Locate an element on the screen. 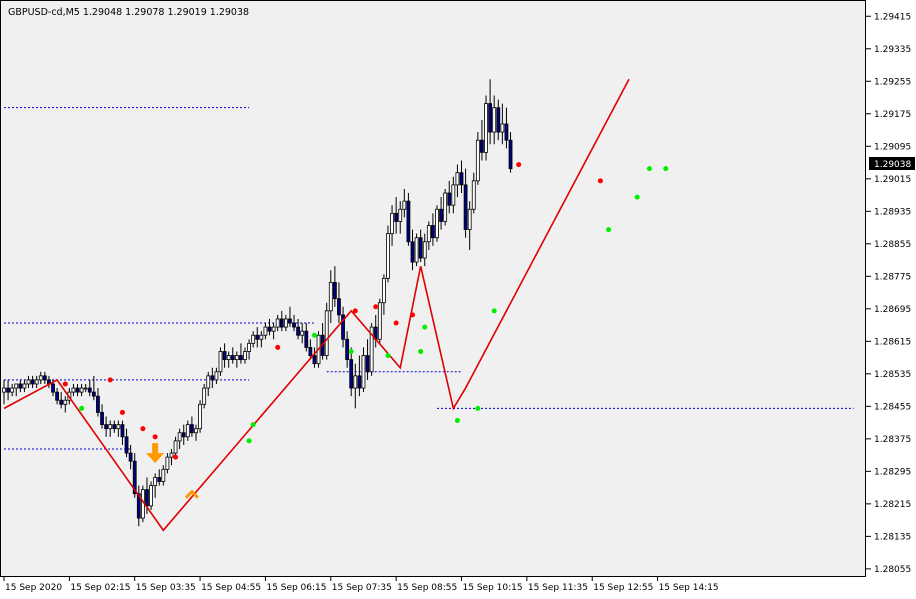 This screenshot has width=916, height=599. current-price-marker: 1.29038 is located at coordinates (892, 163).